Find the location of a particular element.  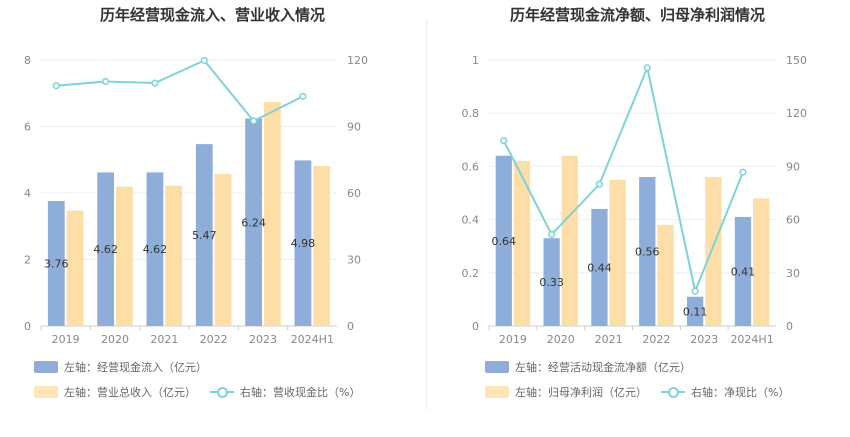

bar-data-label: 0.33 is located at coordinates (551, 282).